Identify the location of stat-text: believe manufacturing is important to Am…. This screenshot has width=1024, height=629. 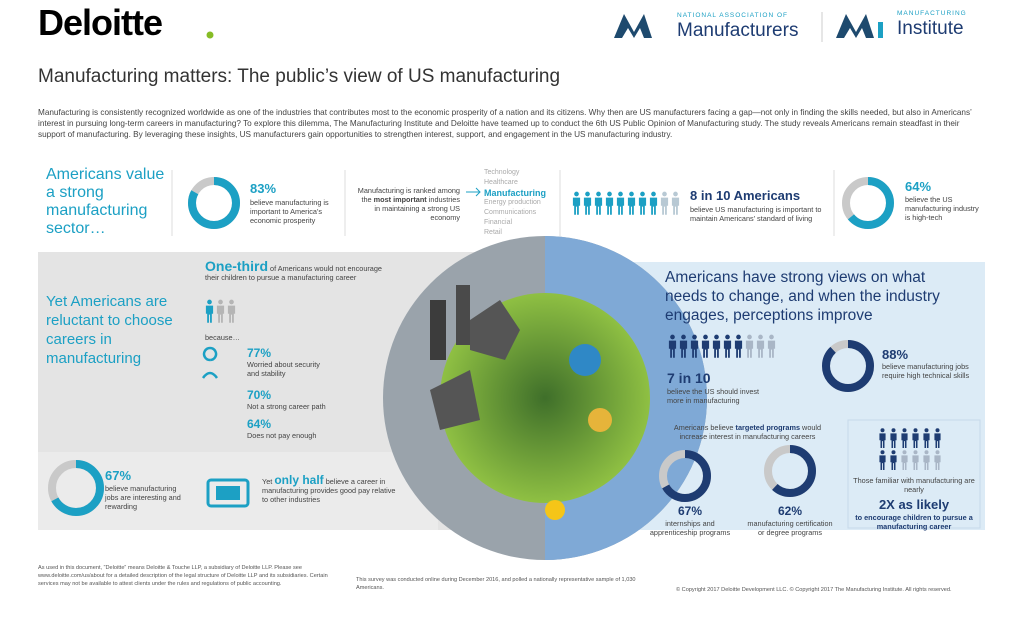
(289, 211).